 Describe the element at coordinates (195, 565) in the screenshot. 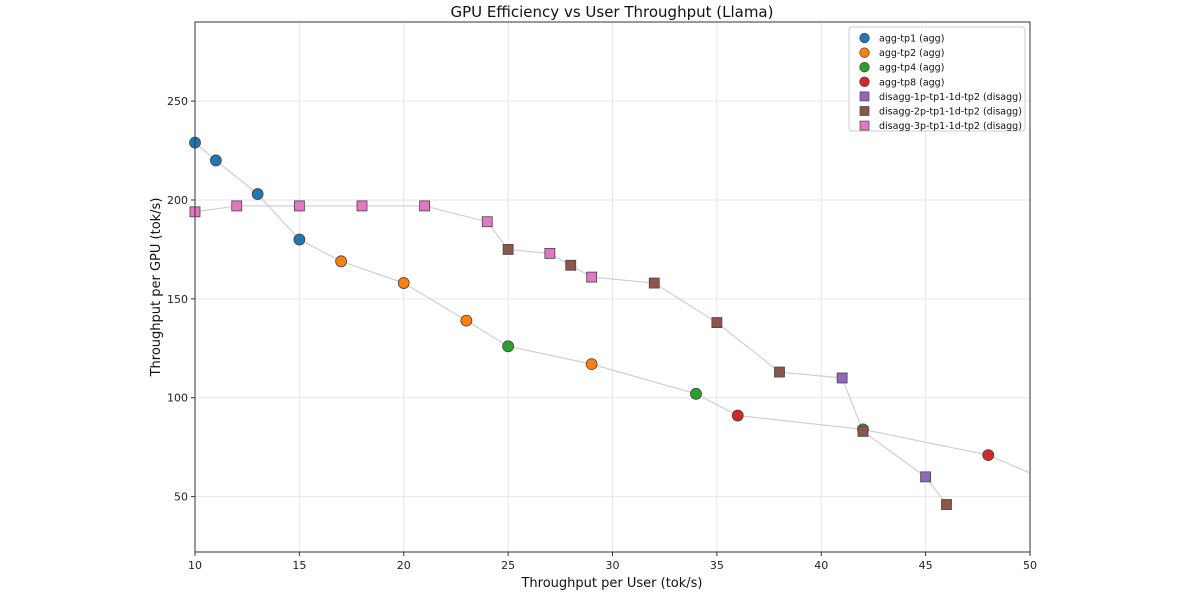

I see `x-tick-label: 10` at that location.